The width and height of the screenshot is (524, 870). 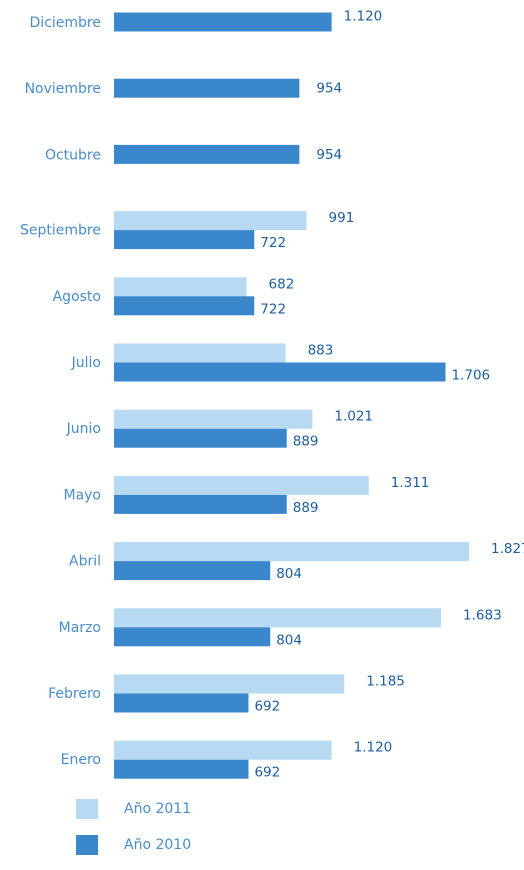 What do you see at coordinates (321, 351) in the screenshot?
I see `value-label-2011: 883` at bounding box center [321, 351].